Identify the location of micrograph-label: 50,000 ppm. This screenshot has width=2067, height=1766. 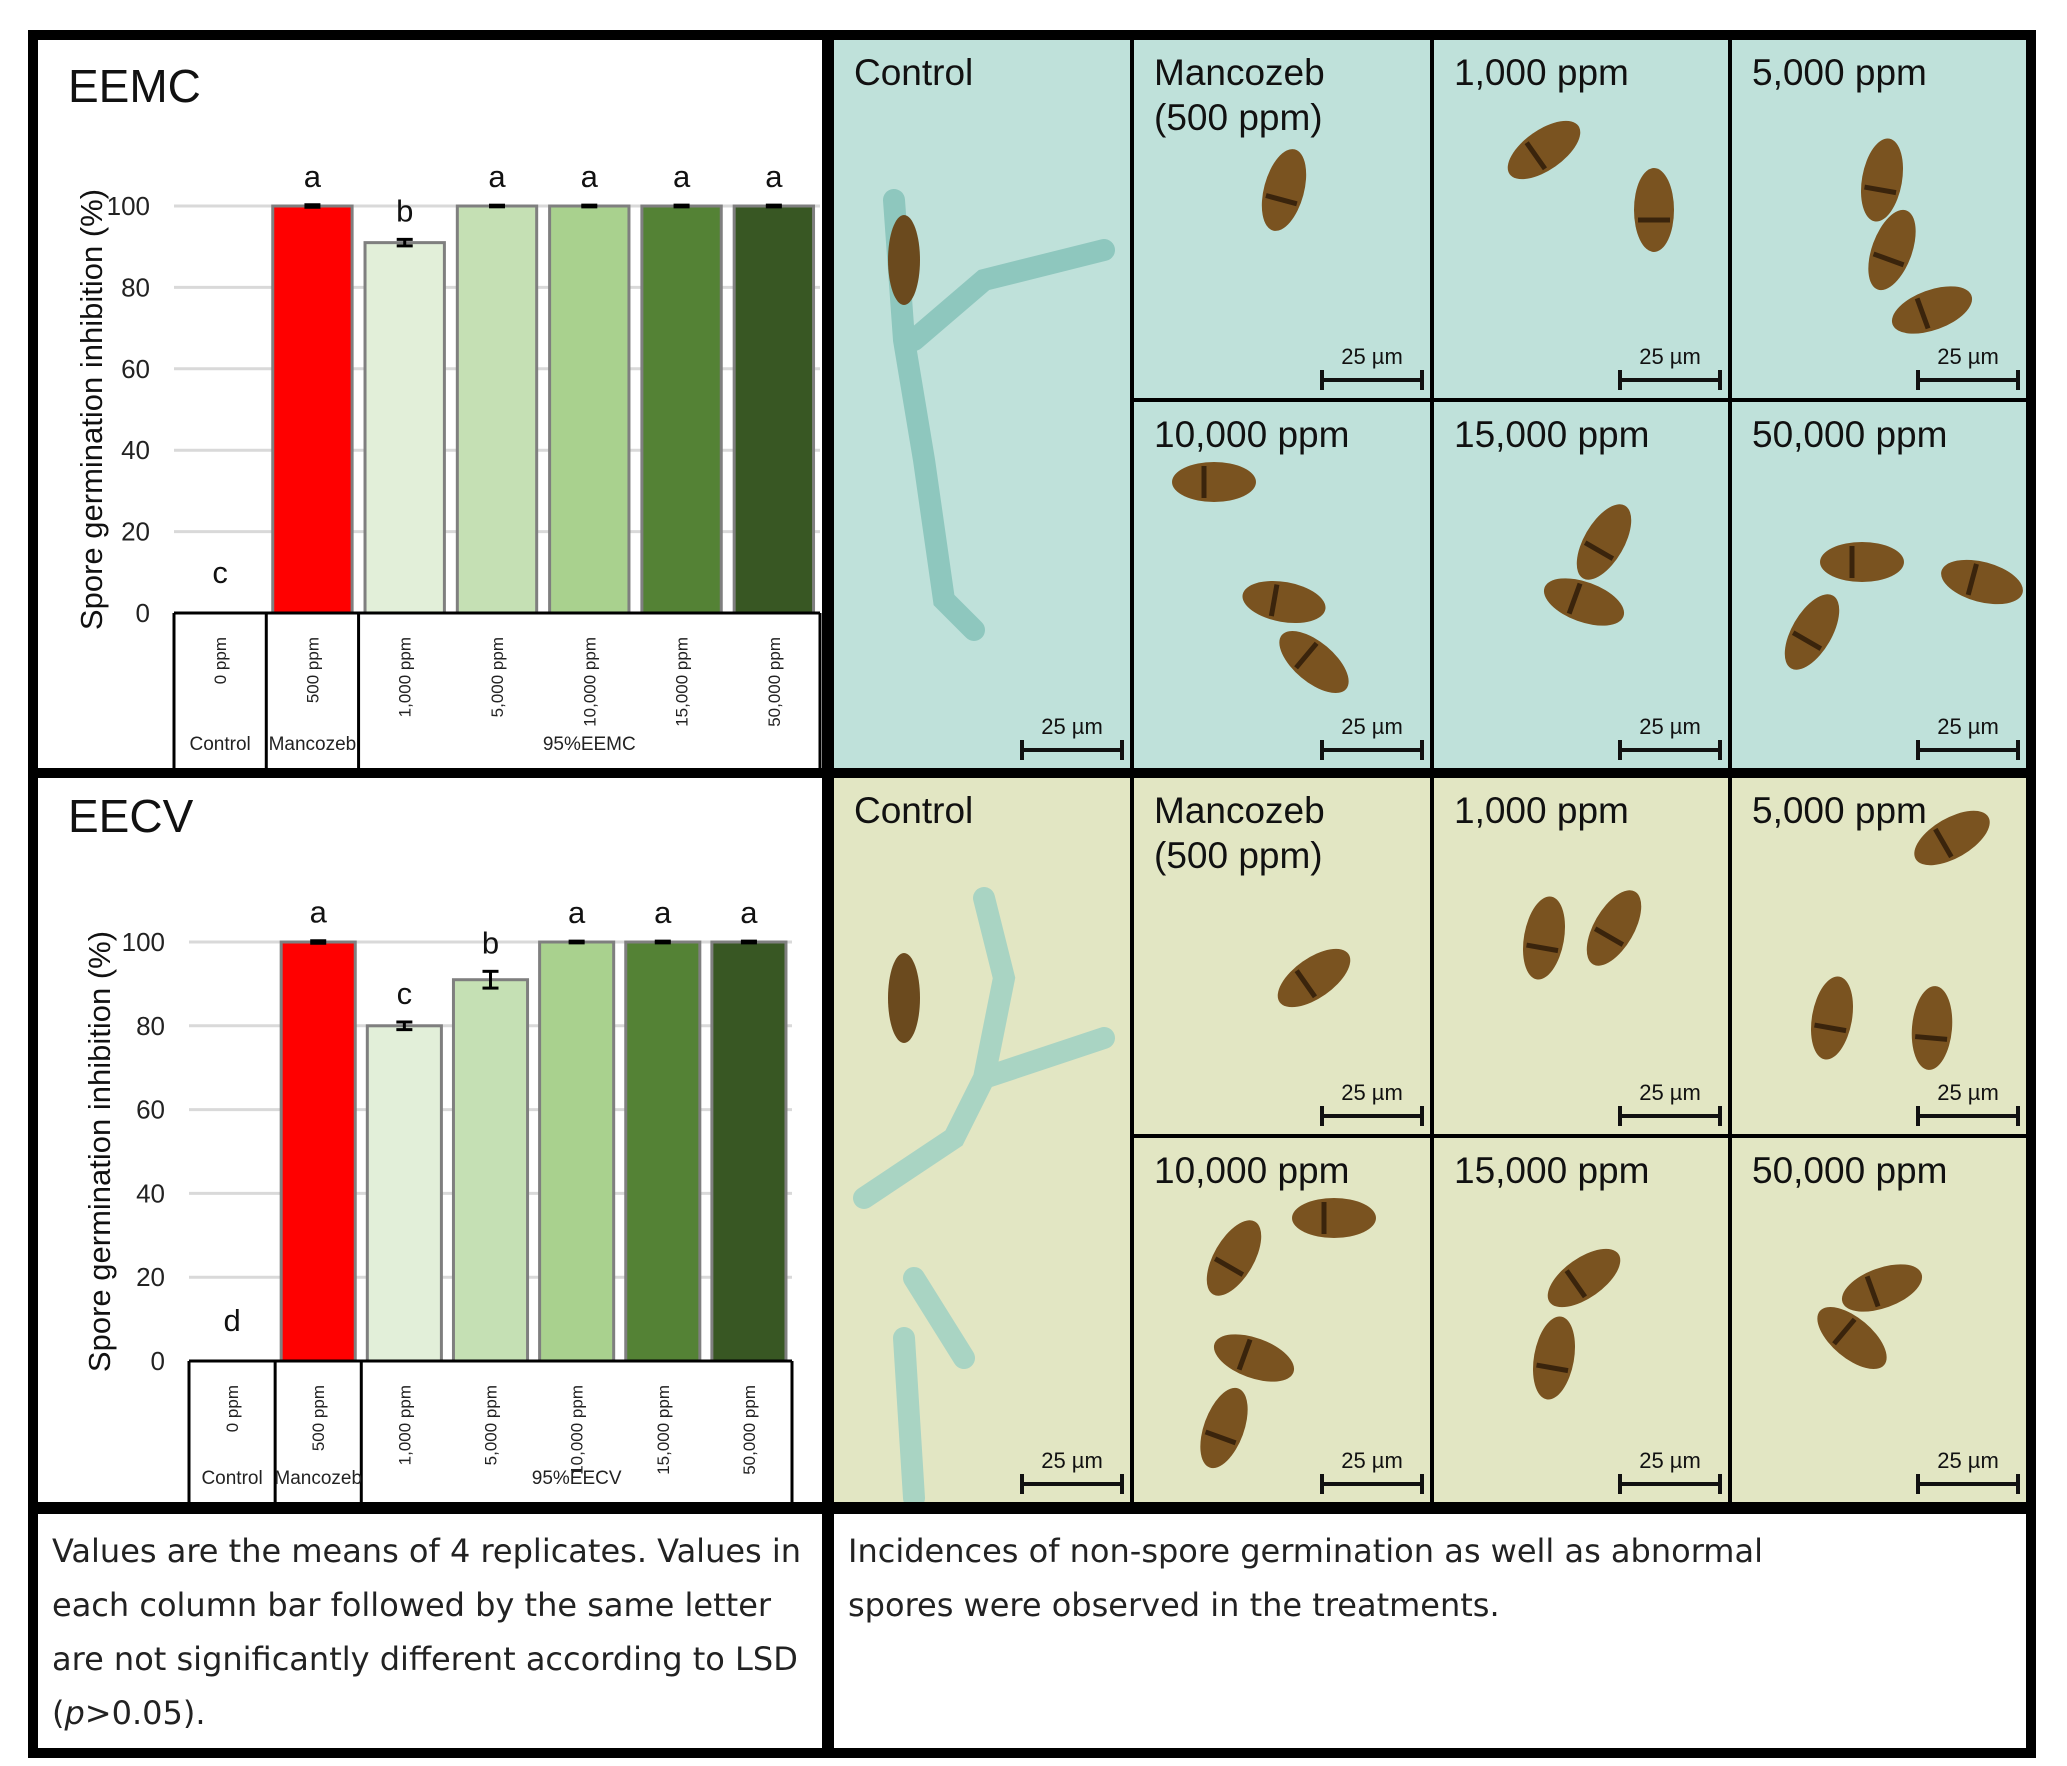
(1850, 434).